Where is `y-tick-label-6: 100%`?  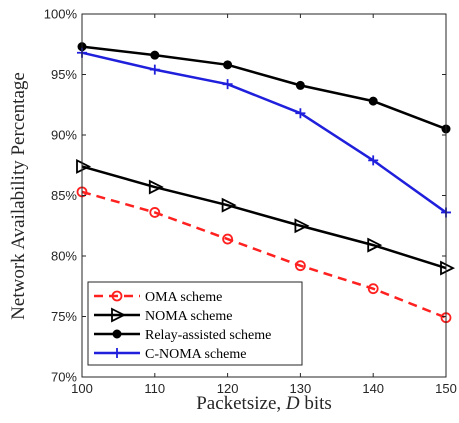
y-tick-label-6: 100% is located at coordinates (61, 14).